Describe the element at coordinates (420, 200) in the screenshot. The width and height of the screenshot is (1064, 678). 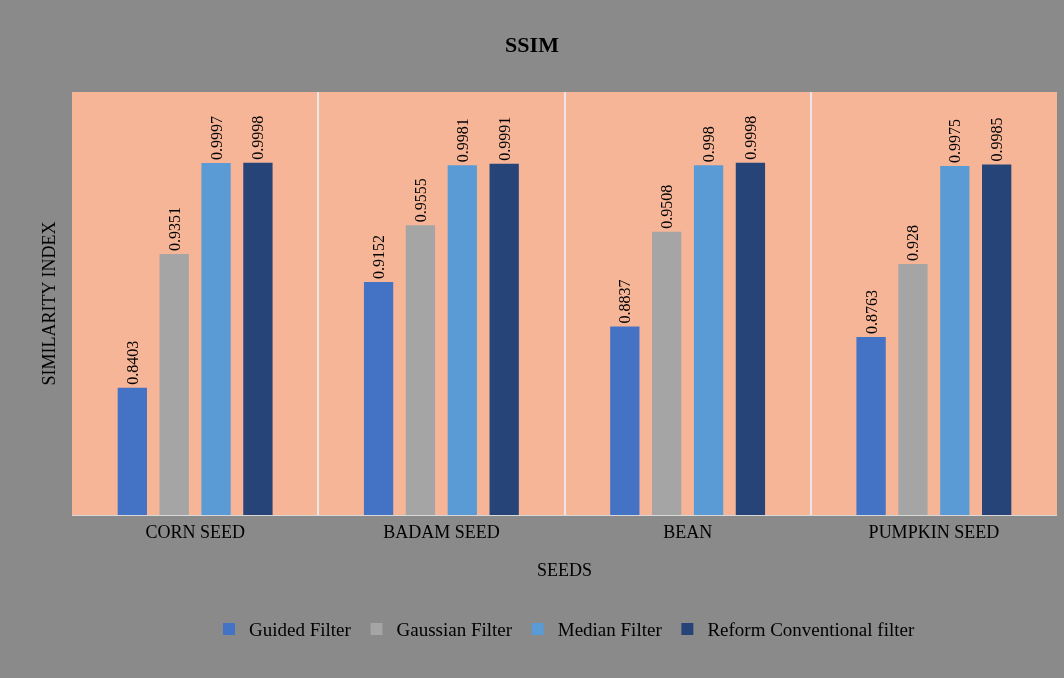
I see `data-label: 0.9555` at that location.